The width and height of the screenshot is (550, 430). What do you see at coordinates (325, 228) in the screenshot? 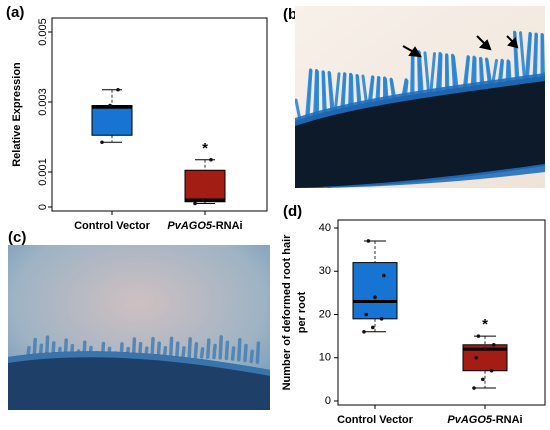
I see `y-tick-label: 40` at bounding box center [325, 228].